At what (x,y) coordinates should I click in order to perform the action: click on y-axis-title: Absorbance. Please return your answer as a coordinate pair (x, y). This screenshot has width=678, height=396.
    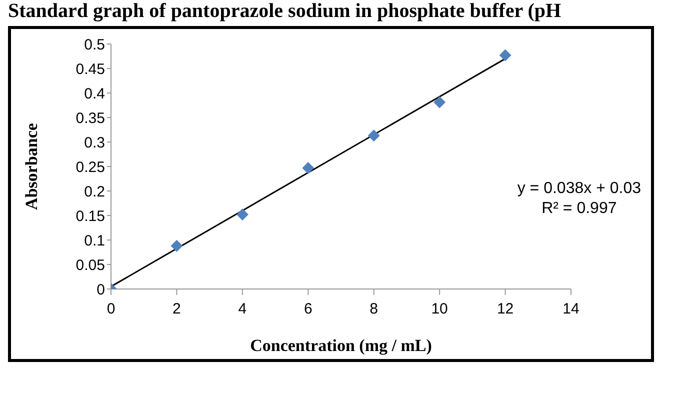
    Looking at the image, I should click on (32, 166).